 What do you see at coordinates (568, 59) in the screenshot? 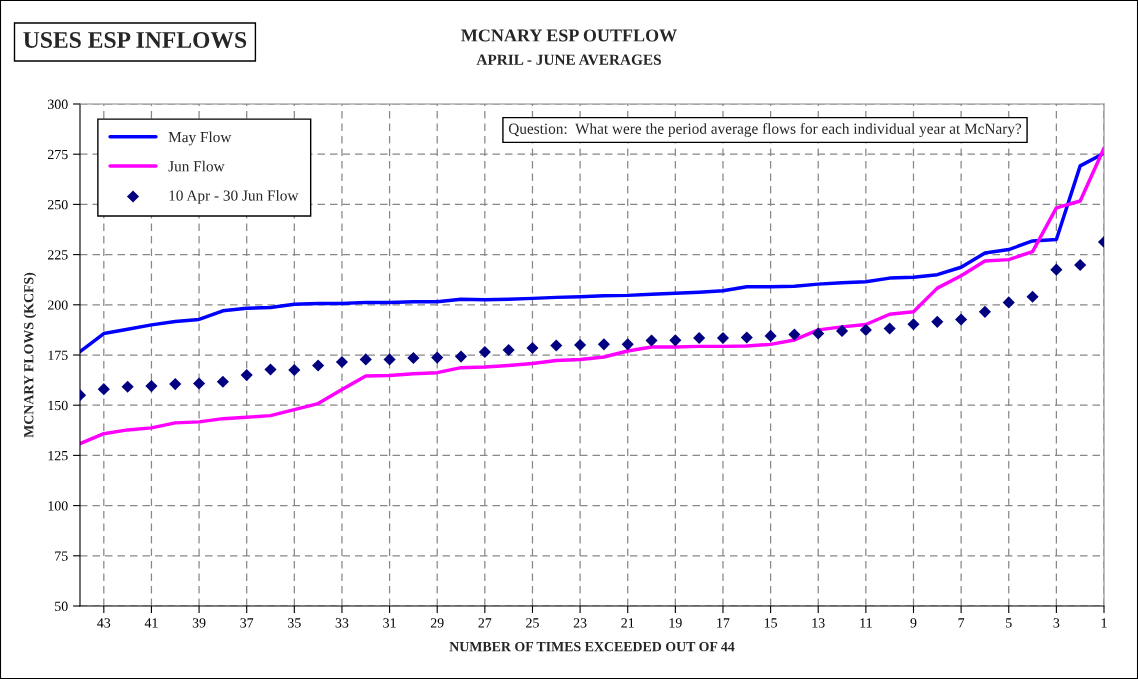
I see `chart-subtitle: APRIL - JUNE AVERAGES` at bounding box center [568, 59].